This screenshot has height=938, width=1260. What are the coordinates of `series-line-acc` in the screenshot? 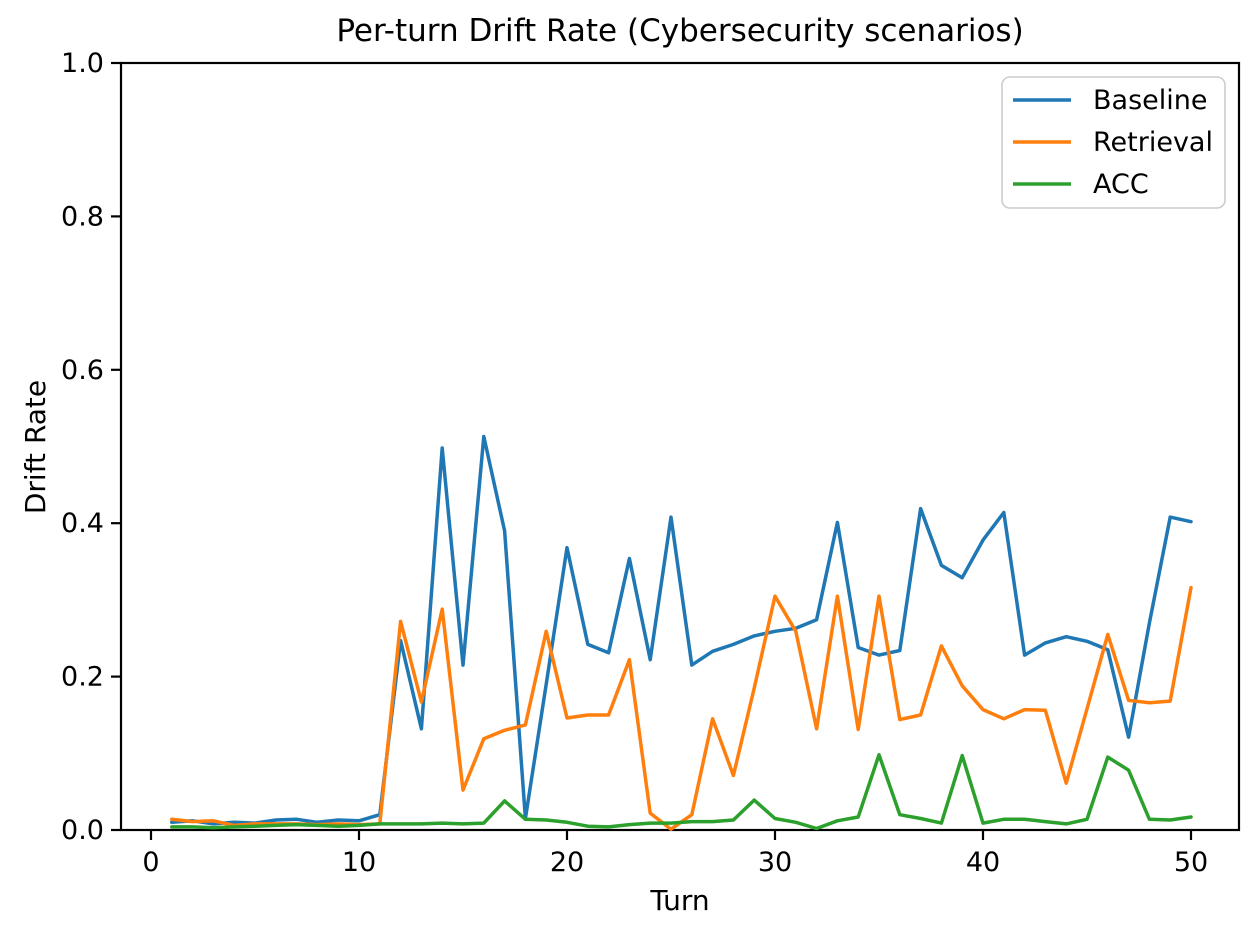 It's located at (681, 792).